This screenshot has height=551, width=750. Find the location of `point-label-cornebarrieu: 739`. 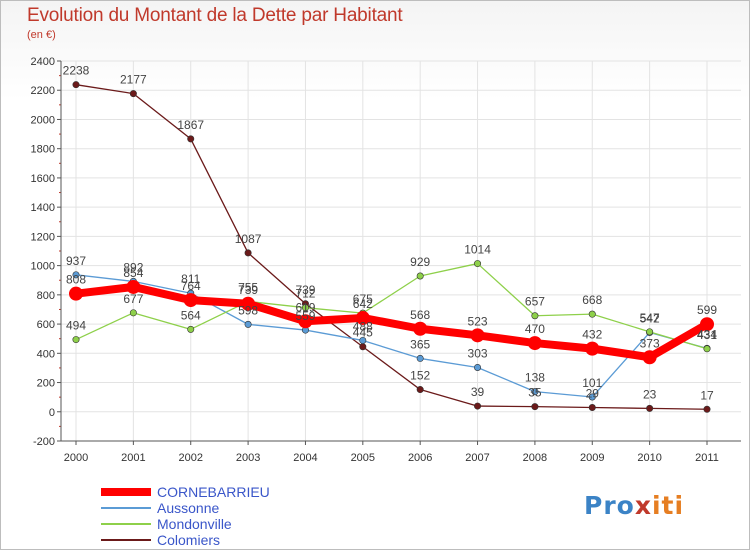

point-label-cornebarrieu: 739 is located at coordinates (248, 290).